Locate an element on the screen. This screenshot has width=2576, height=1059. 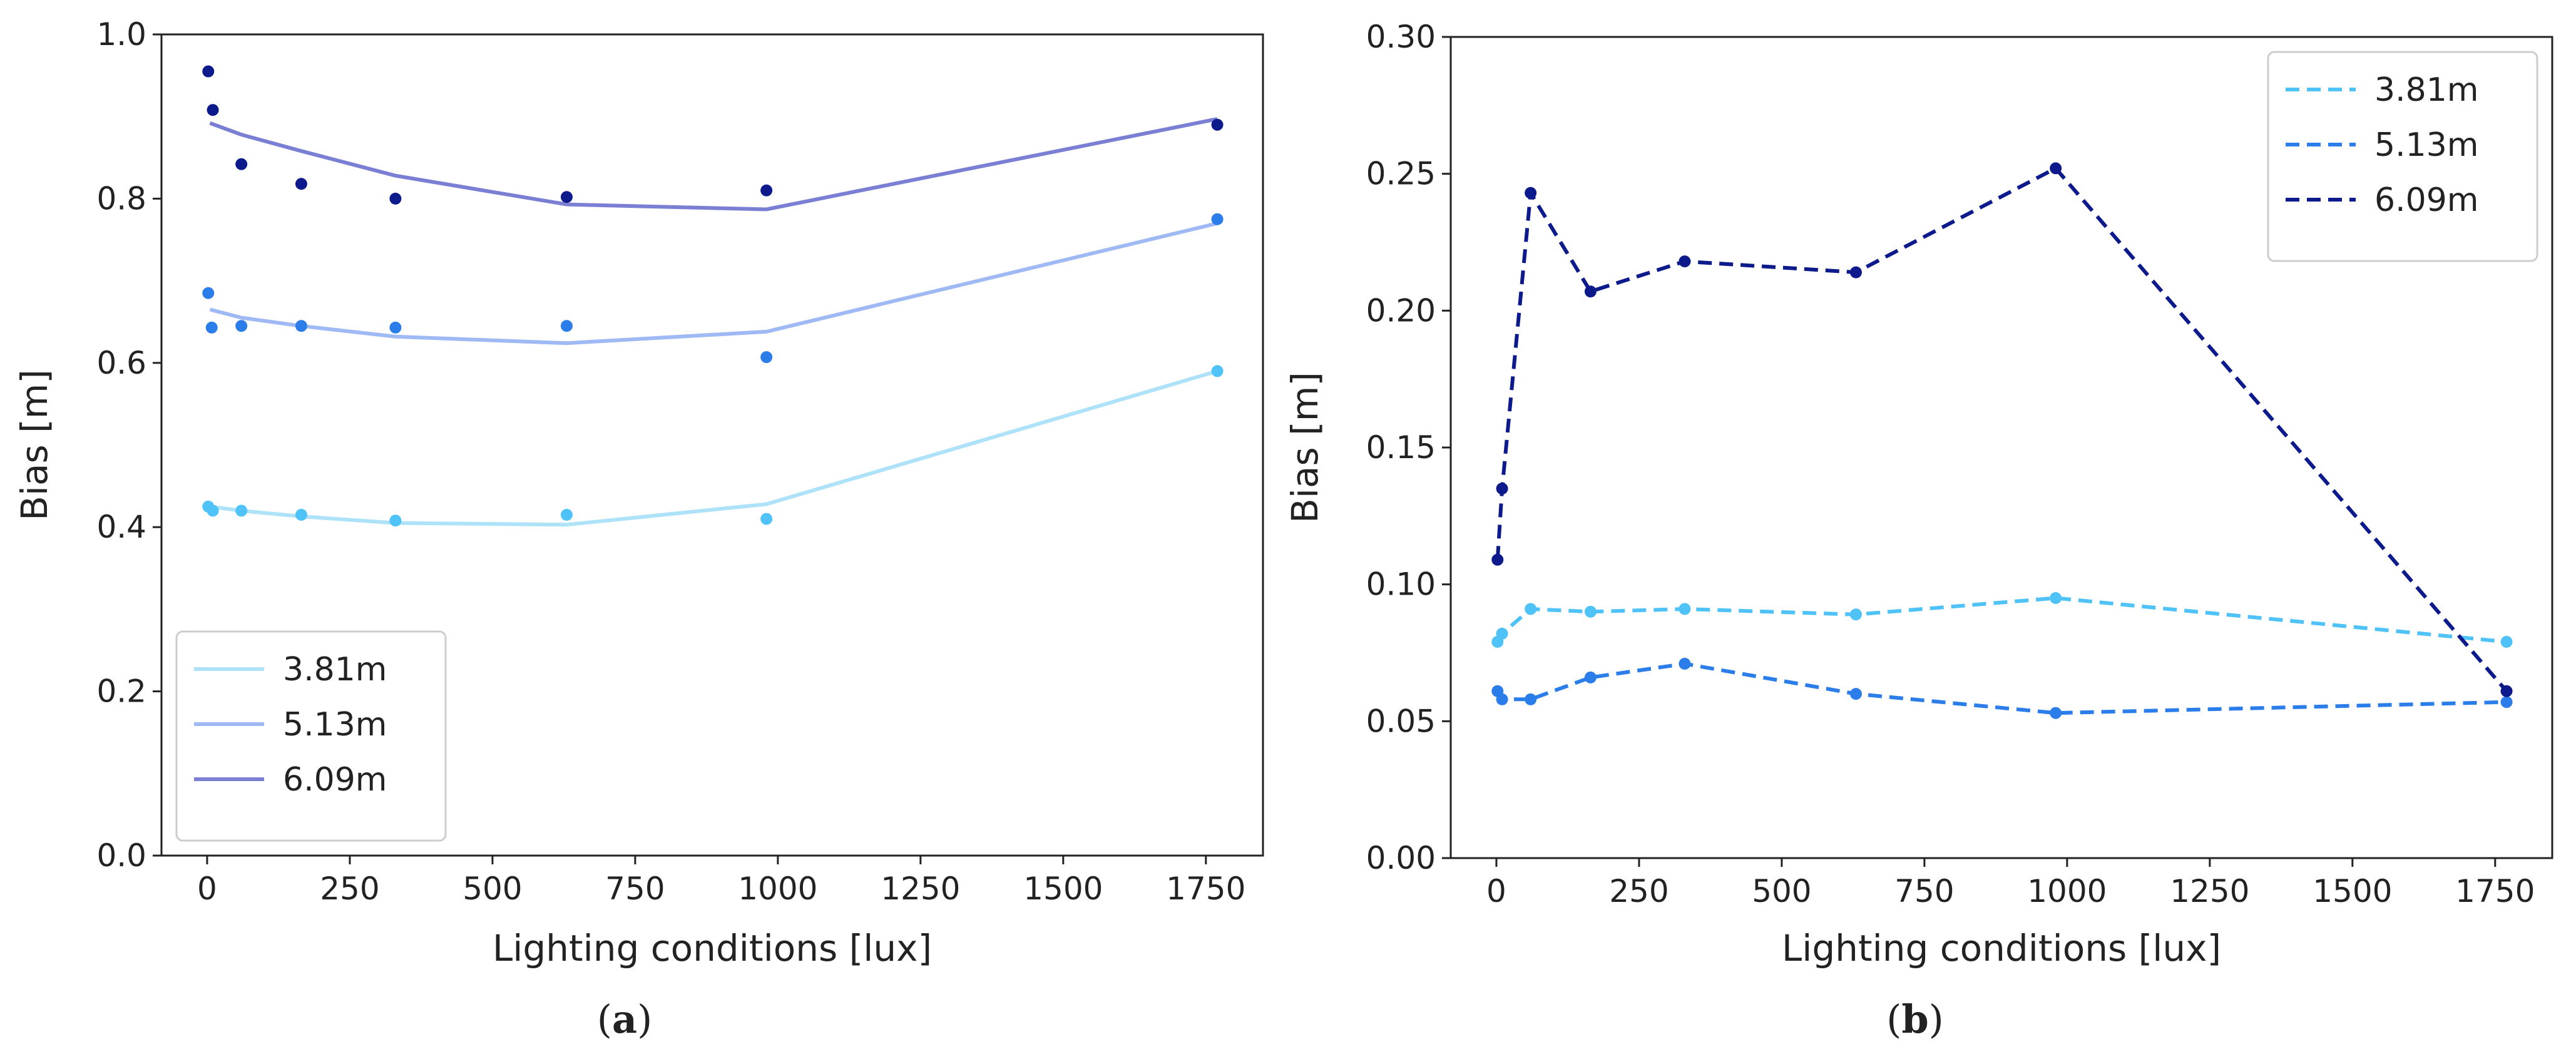
y-tick-label: 0.10 is located at coordinates (1401, 584).